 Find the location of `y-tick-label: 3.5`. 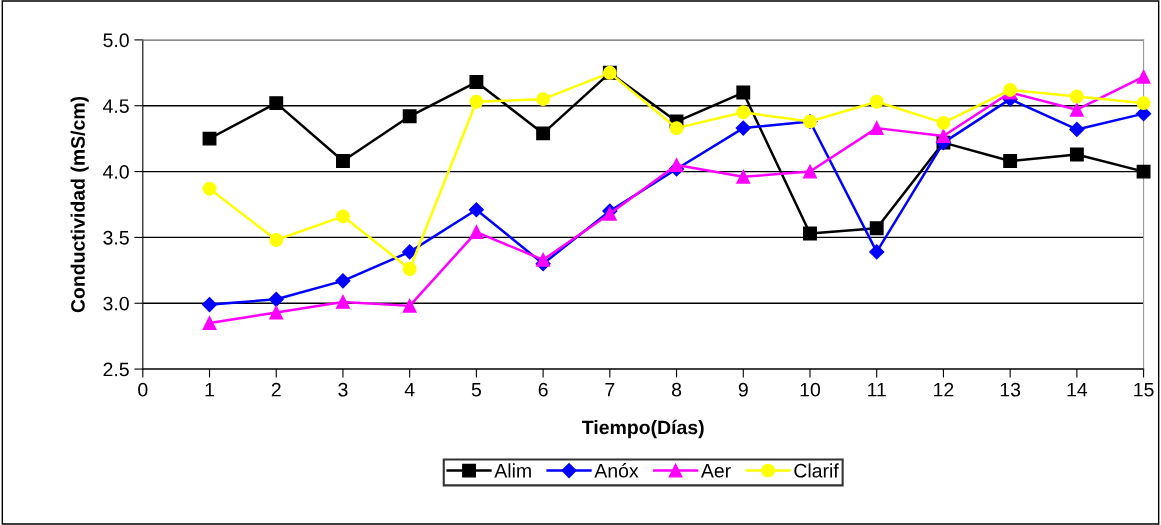

y-tick-label: 3.5 is located at coordinates (116, 237).